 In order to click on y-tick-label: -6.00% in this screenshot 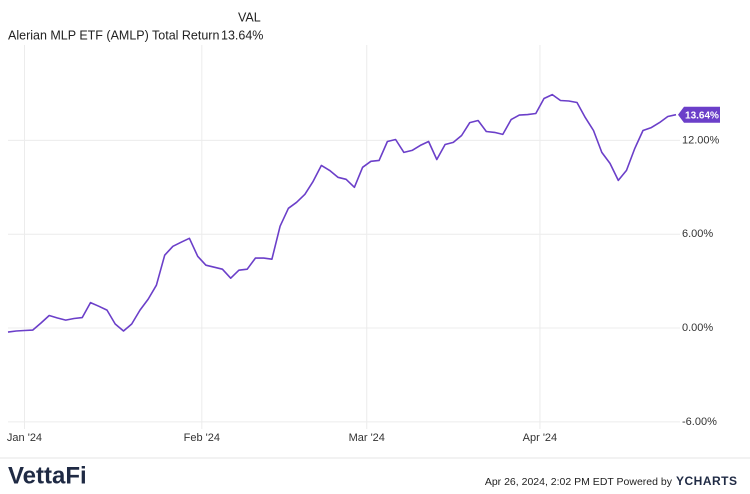, I will do `click(699, 422)`.